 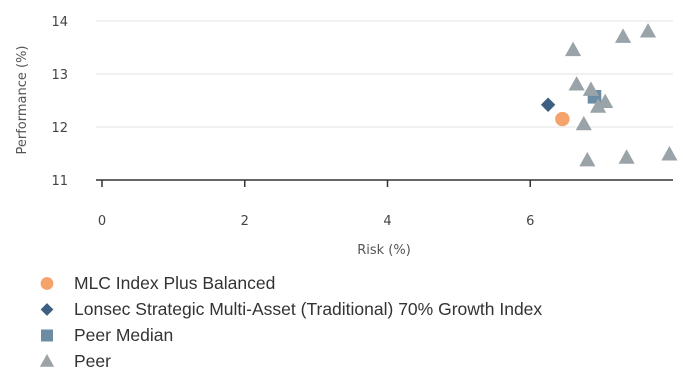 I want to click on legend-square-icon, so click(x=49, y=335).